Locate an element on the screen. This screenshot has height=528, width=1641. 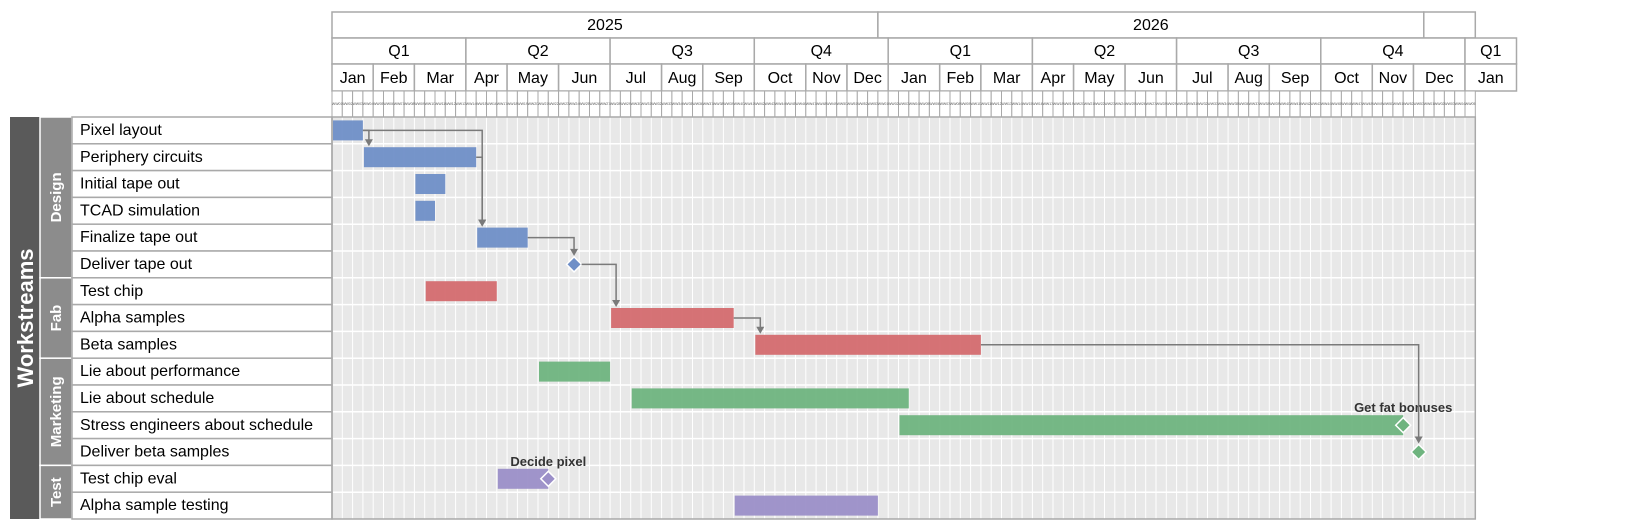
month-label: Sep is located at coordinates (1295, 78).